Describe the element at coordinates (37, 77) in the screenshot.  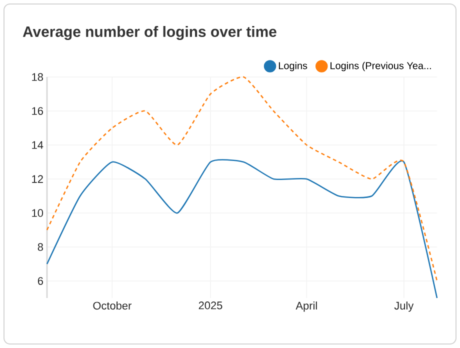
I see `y-tick-label: 18` at that location.